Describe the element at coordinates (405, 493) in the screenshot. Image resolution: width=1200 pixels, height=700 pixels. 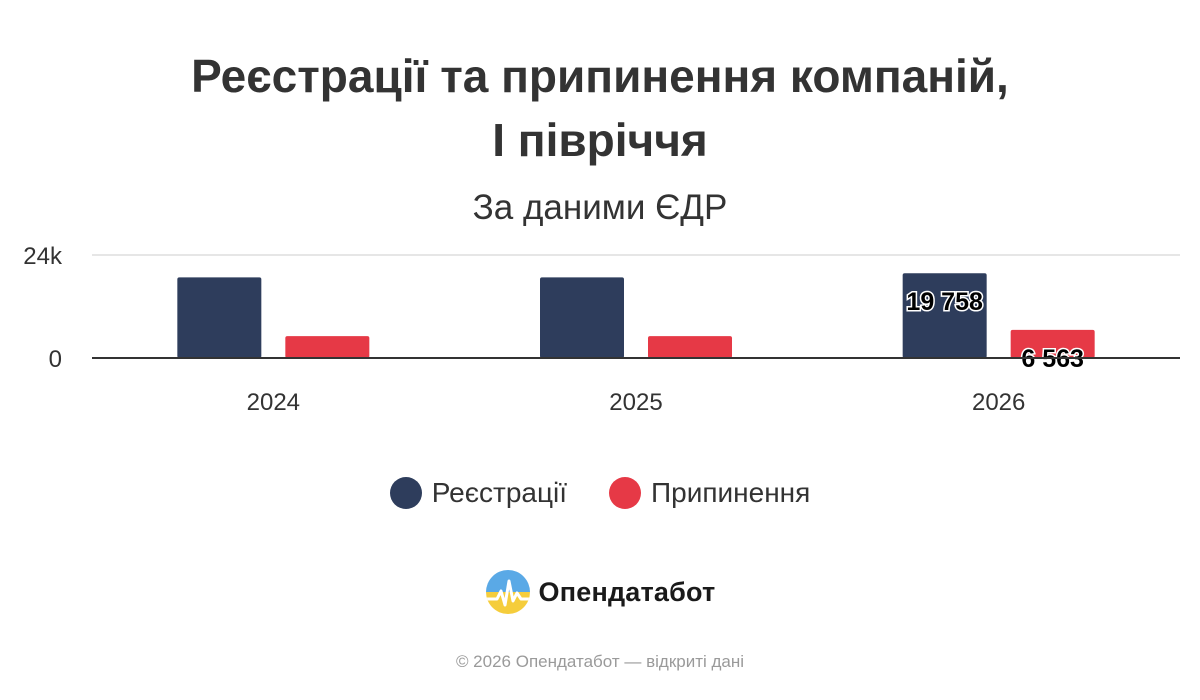
I see `legend-swatch-registrations` at that location.